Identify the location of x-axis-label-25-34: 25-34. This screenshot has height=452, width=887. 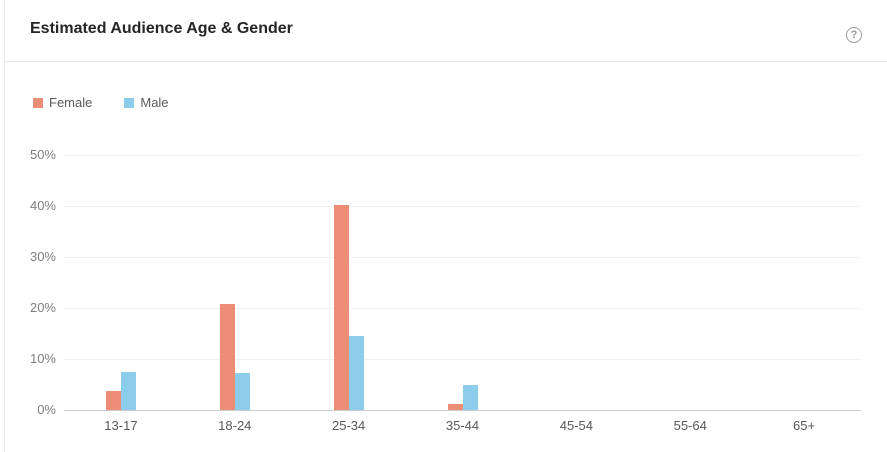
(349, 425).